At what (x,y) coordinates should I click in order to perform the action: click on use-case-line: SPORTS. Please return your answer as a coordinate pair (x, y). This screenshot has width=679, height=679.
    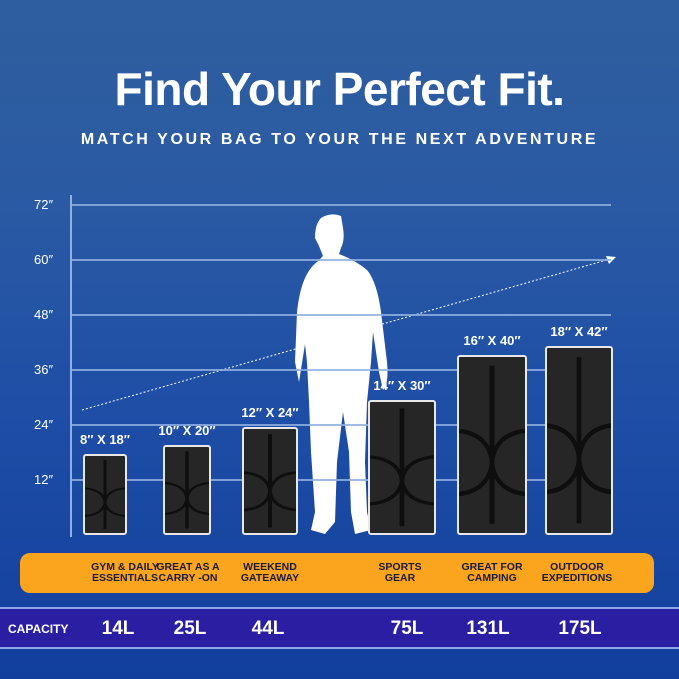
    Looking at the image, I should click on (400, 567).